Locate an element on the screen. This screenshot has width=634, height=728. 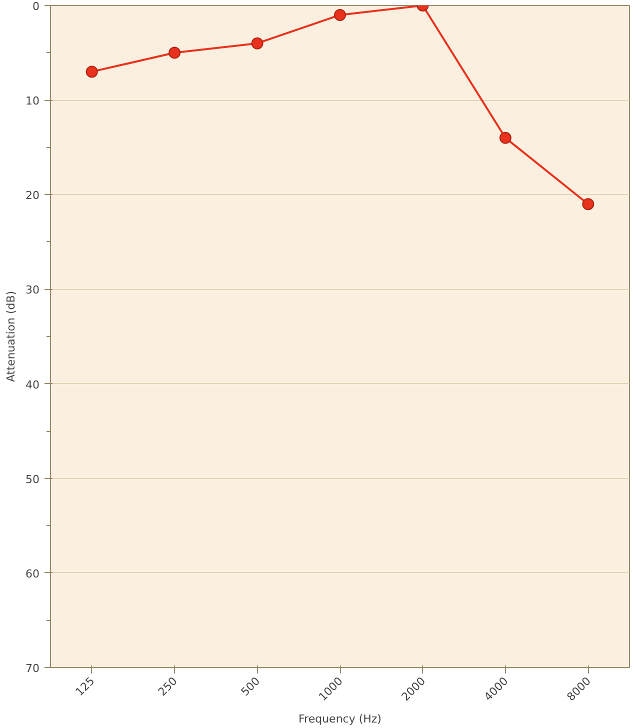
y-tick-label: 20 is located at coordinates (33, 195).